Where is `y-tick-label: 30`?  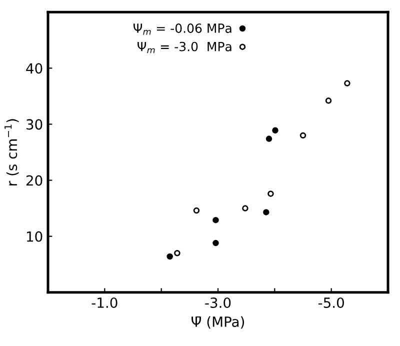 y-tick-label: 30 is located at coordinates (34, 124).